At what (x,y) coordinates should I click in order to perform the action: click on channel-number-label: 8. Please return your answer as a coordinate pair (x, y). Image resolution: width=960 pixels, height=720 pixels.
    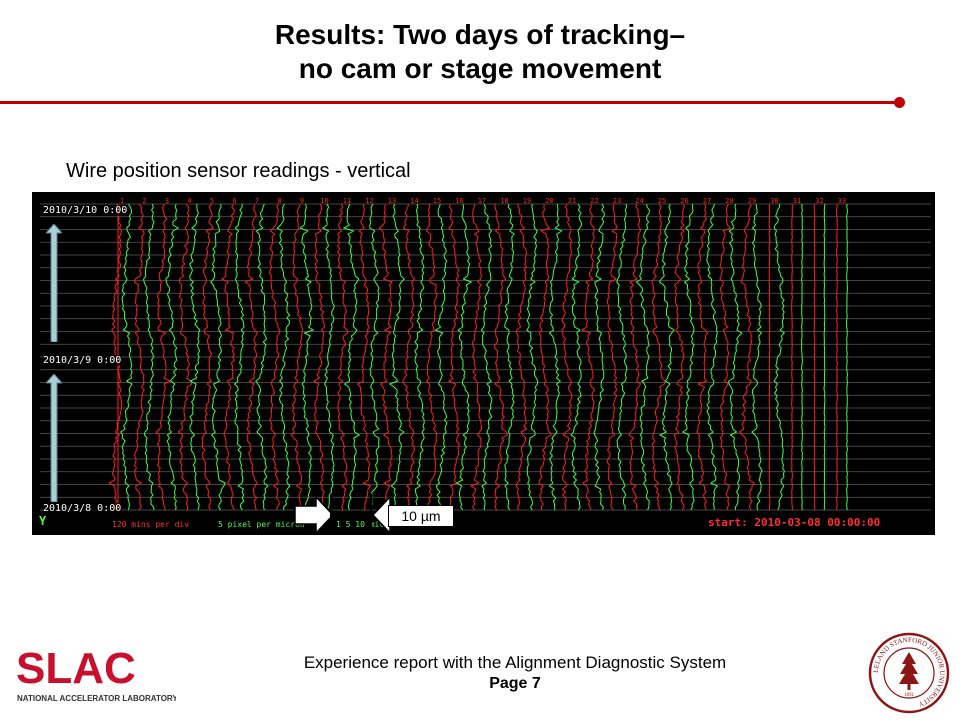
    Looking at the image, I should click on (279, 201).